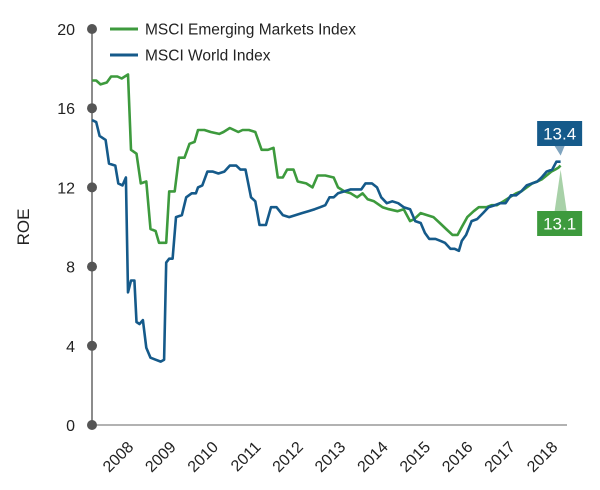 This screenshot has height=490, width=600. What do you see at coordinates (542, 457) in the screenshot?
I see `x-tick-label: 2018` at bounding box center [542, 457].